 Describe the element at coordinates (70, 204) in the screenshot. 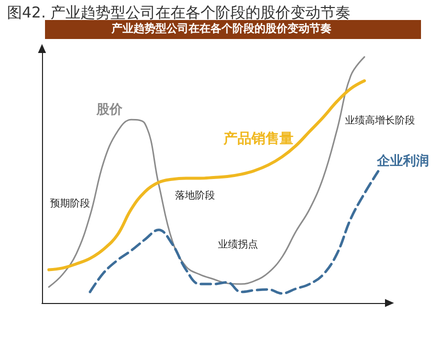

I see `annotation: 预期阶段` at that location.